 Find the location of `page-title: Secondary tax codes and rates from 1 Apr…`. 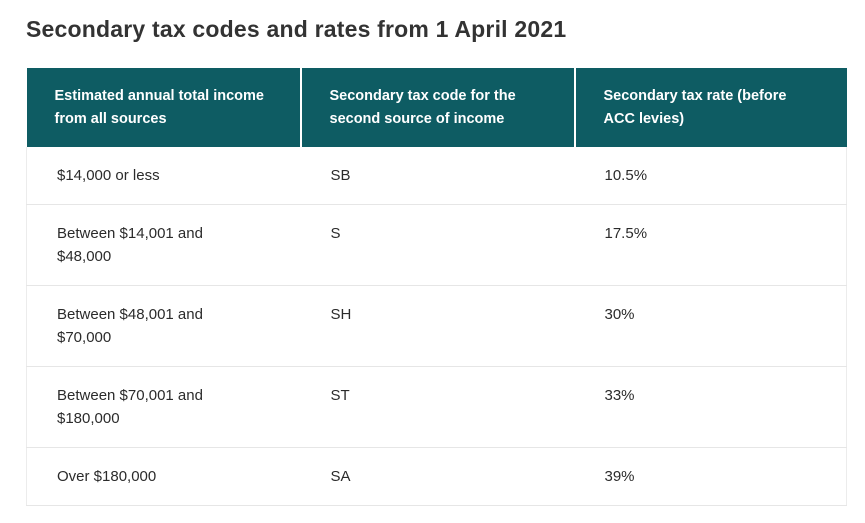

page-title: Secondary tax codes and rates from 1 Apr… is located at coordinates (296, 29).